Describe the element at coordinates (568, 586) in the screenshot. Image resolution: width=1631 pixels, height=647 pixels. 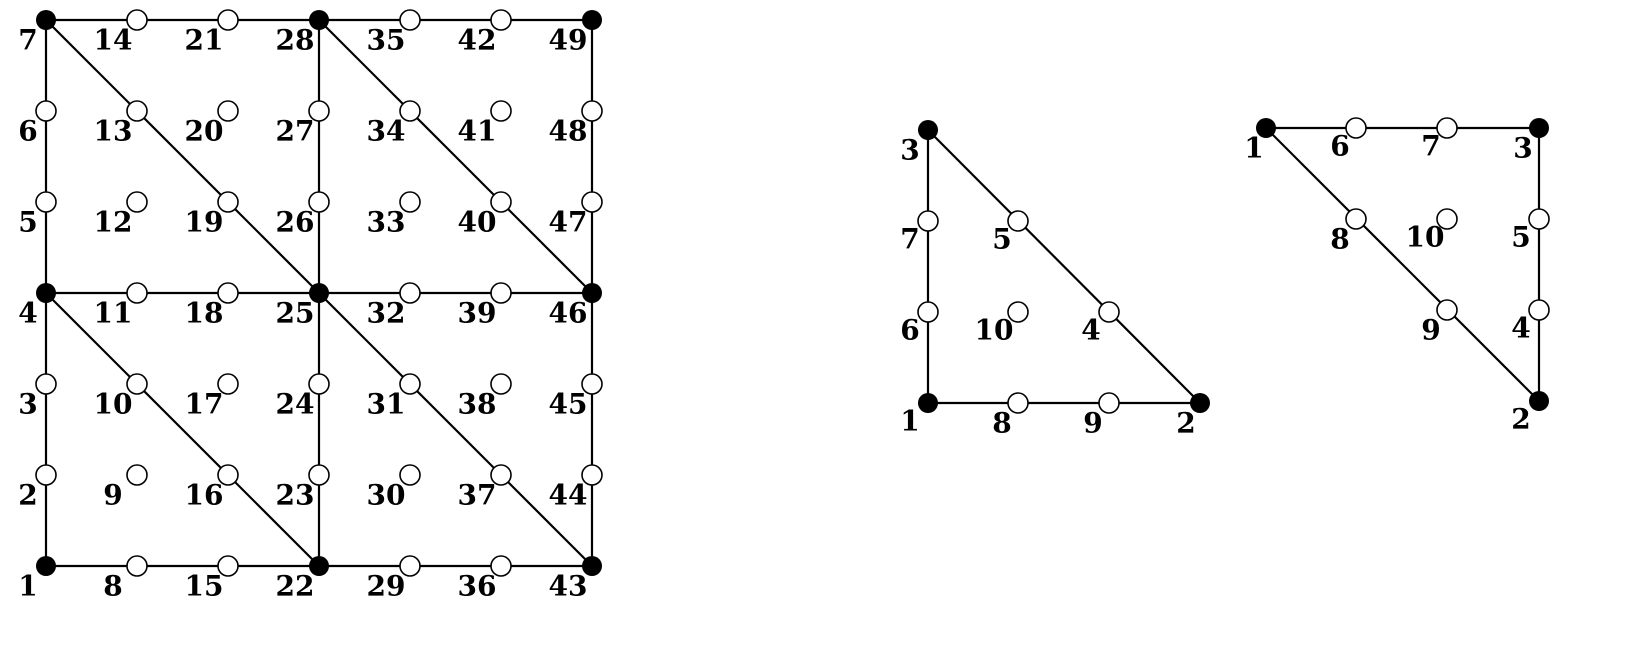
I see `node-label: 43` at that location.